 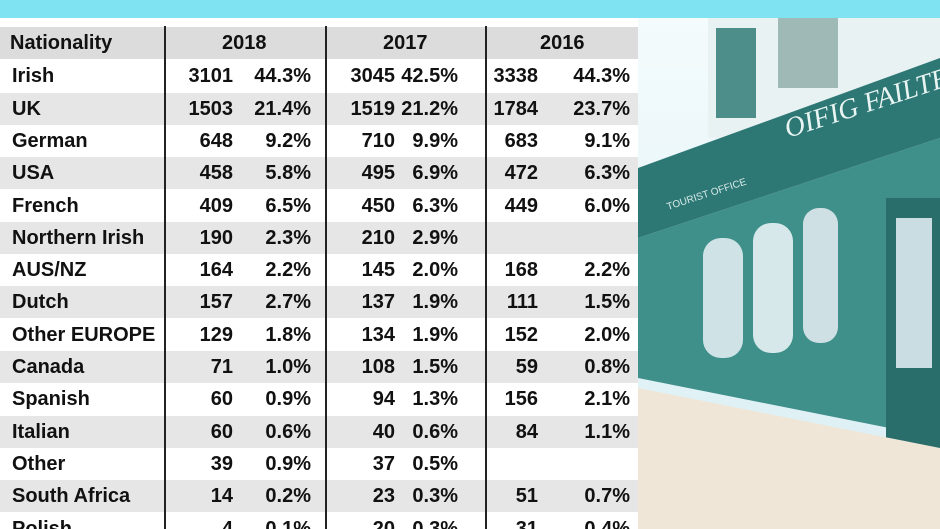 I want to click on count-cell: 23, so click(x=383, y=496).